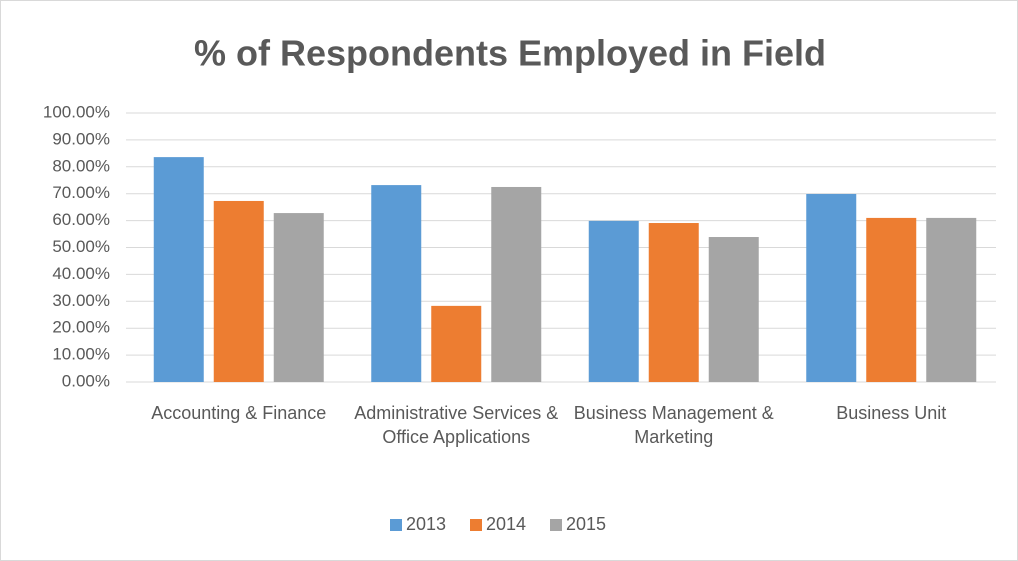 The image size is (1018, 561). Describe the element at coordinates (81, 246) in the screenshot. I see `y-tick-label: 50.00%` at that location.